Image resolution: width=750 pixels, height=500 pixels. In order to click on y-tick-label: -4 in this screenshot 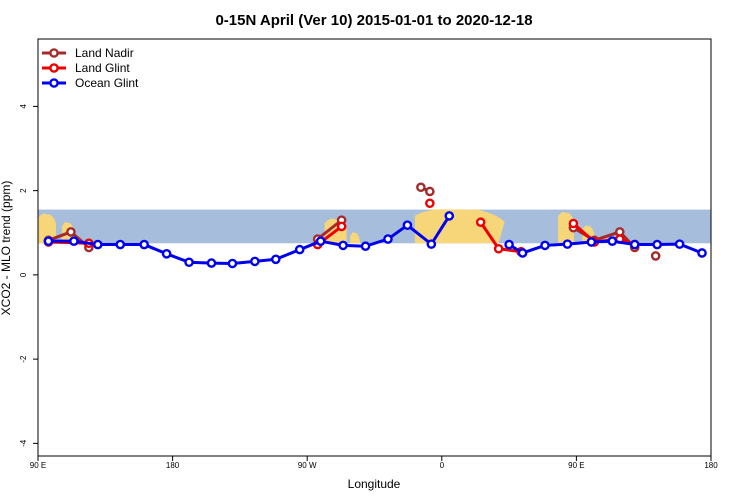, I will do `click(23, 443)`.